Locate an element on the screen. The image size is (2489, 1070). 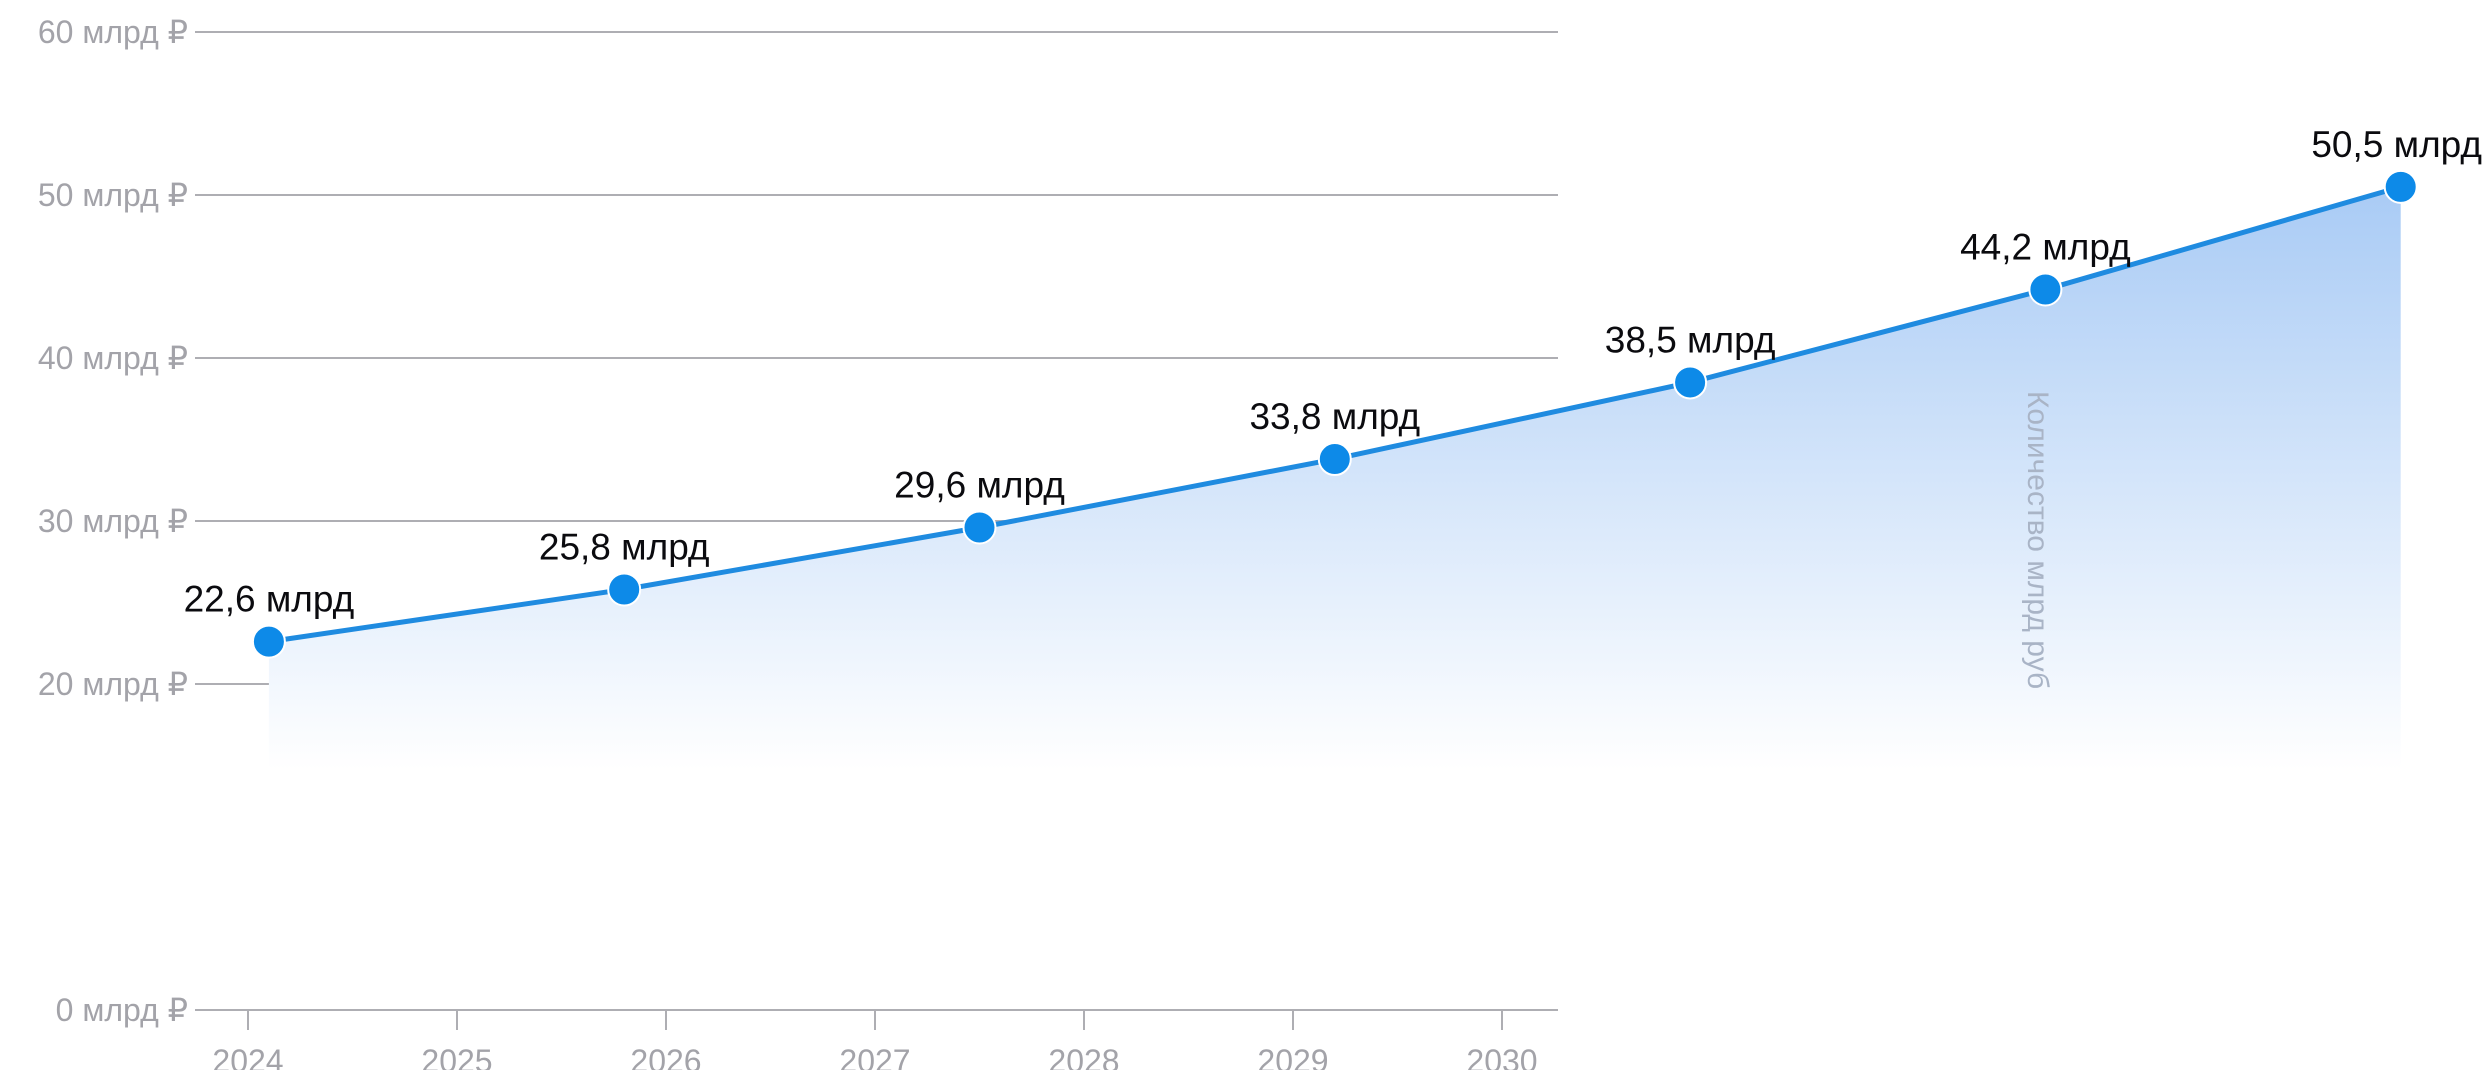
y-tick-label: 0 млрд ₽ is located at coordinates (122, 1010).